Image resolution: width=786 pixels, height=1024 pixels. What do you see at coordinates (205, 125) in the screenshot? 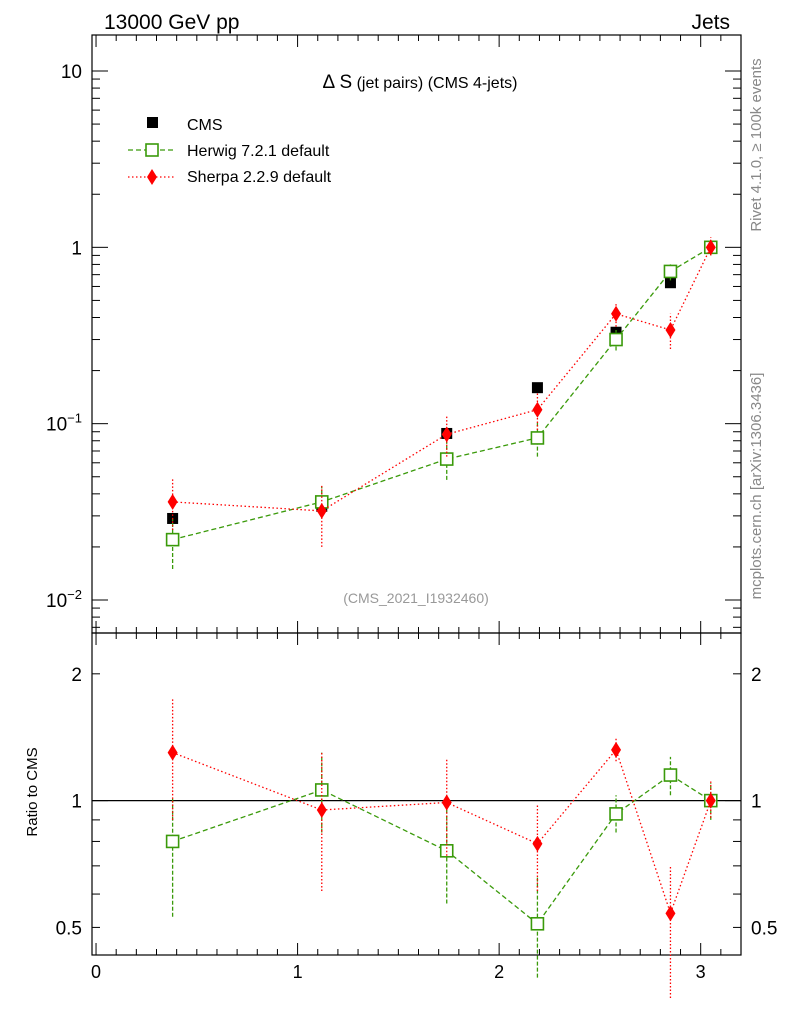
I see `legend-cms-label: CMS` at bounding box center [205, 125].